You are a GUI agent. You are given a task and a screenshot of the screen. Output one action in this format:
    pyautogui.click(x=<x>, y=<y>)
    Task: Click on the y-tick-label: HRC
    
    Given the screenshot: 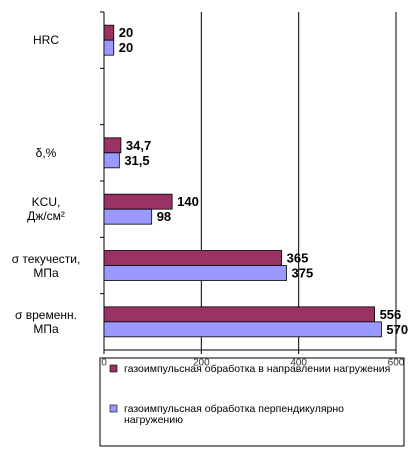 What is the action you would take?
    pyautogui.click(x=46, y=40)
    